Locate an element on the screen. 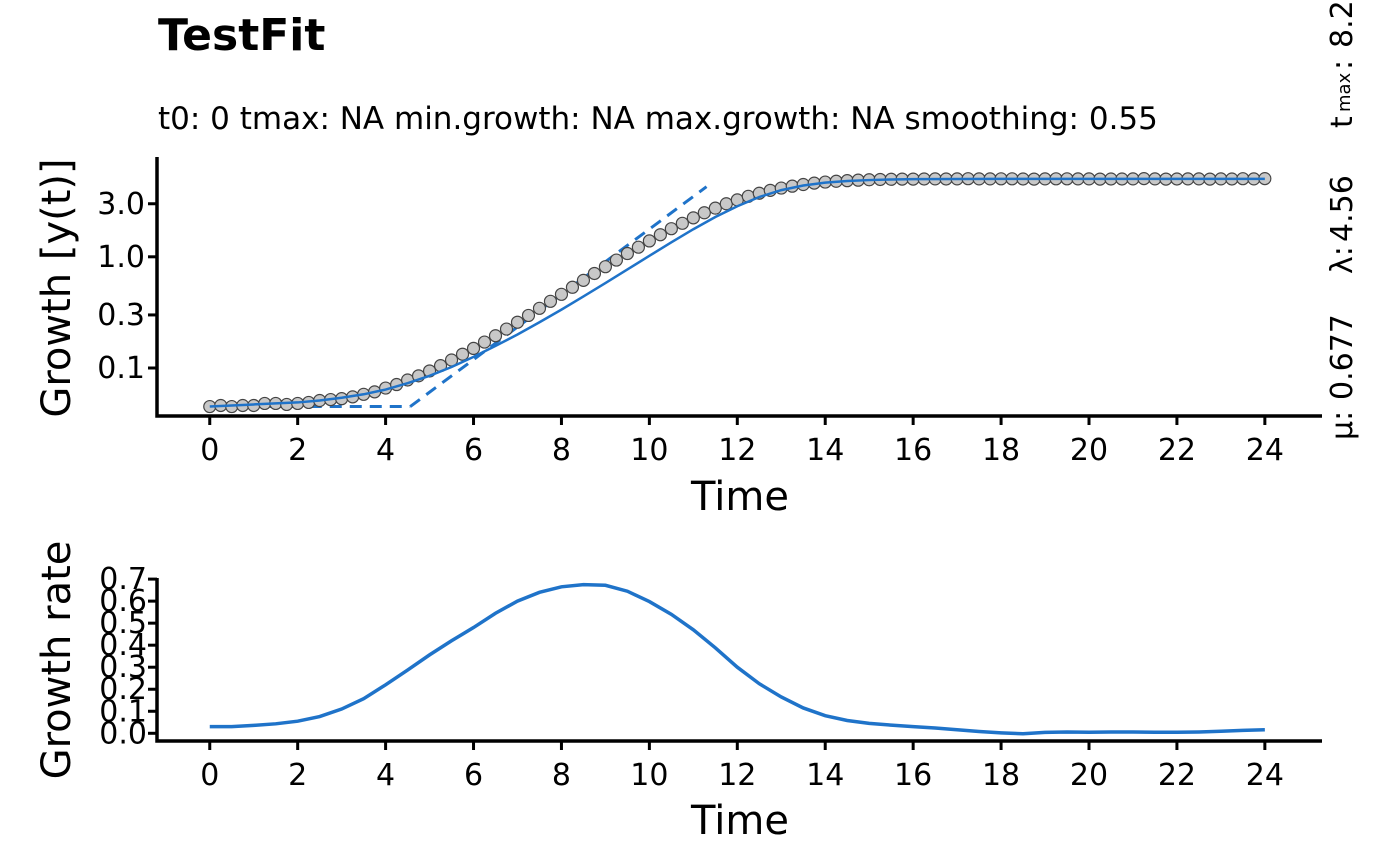  tmax-value: 8.2 is located at coordinates (1342, 24).